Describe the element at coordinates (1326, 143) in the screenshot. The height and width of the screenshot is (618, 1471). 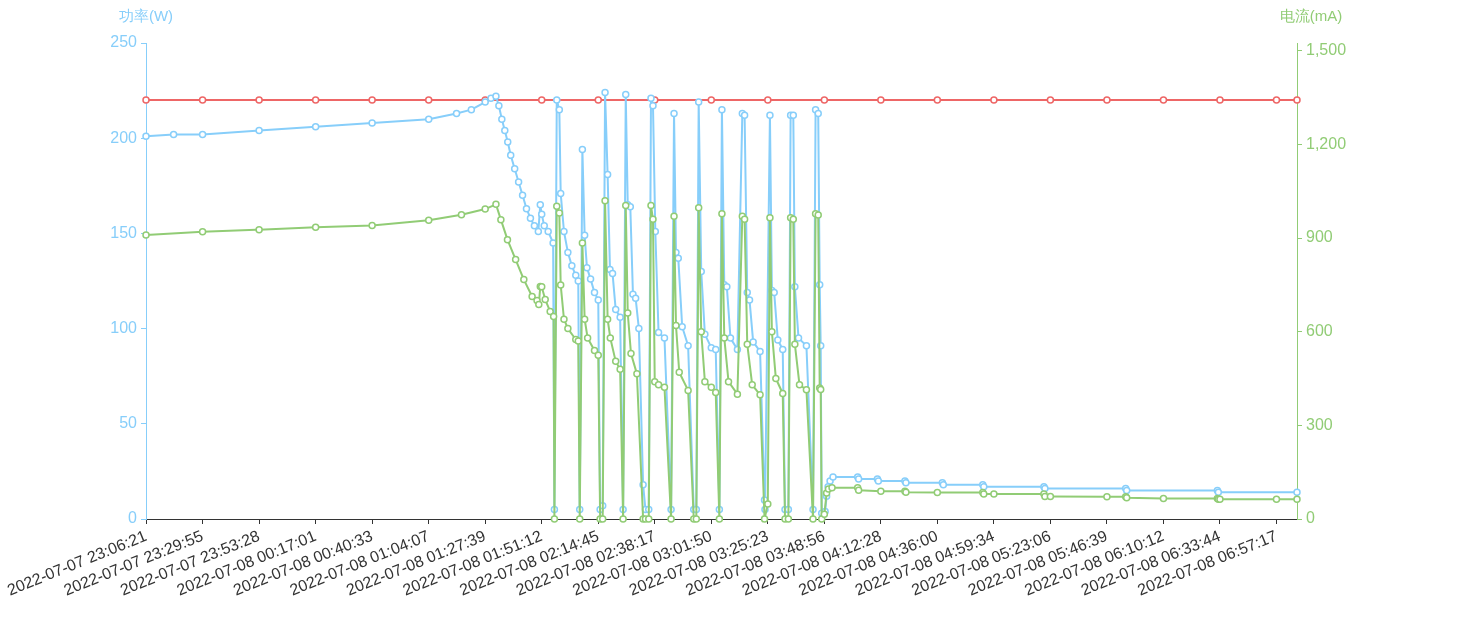
I see `y2-tick-label: 1,200` at that location.